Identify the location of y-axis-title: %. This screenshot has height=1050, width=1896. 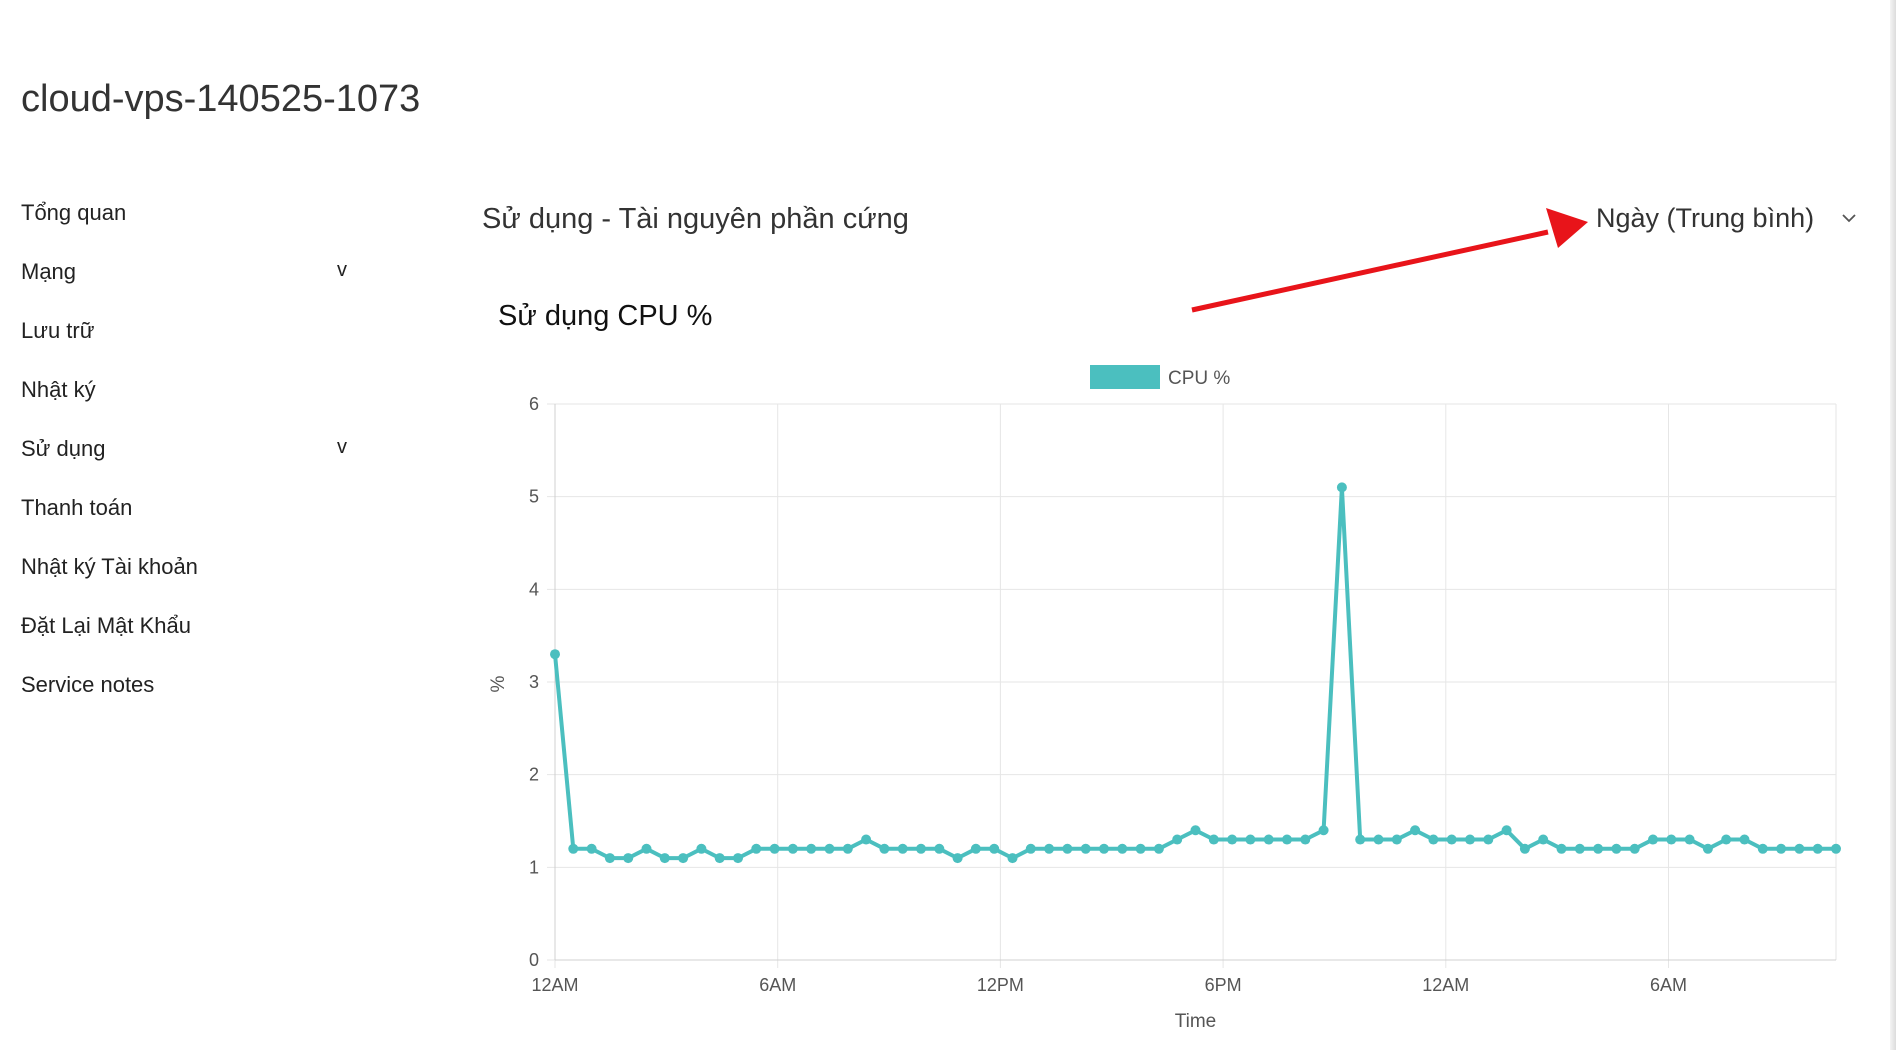
(498, 683).